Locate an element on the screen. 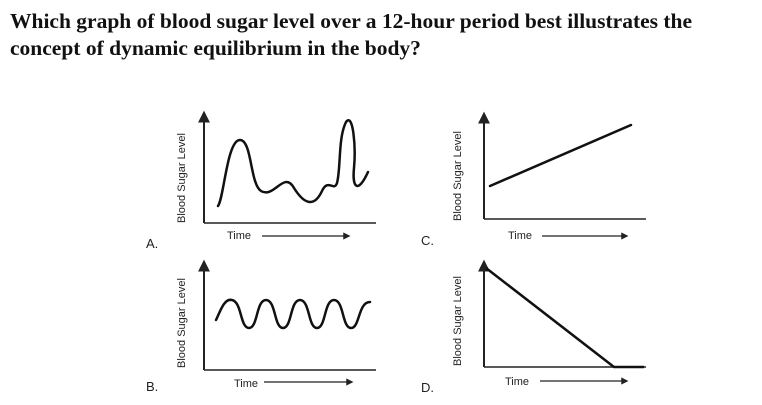 The image size is (762, 405). graph-a-ylabel: Blood Sugar Level is located at coordinates (182, 178).